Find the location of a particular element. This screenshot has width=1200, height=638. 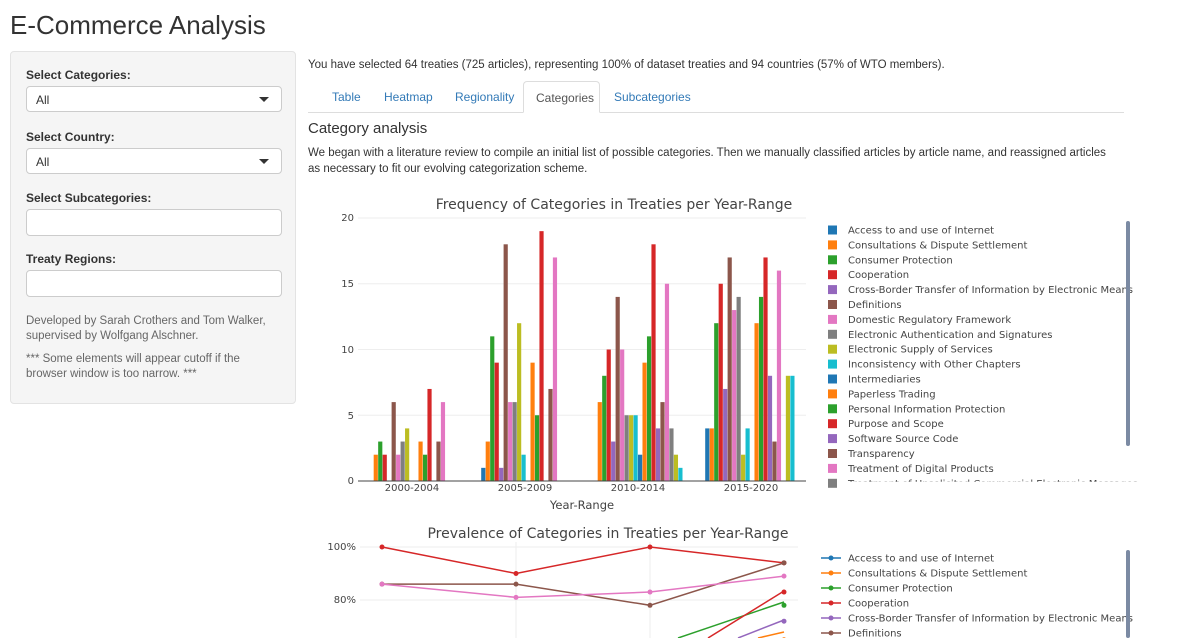

legend-item: Domestic Regulatory Framework is located at coordinates (929, 320).